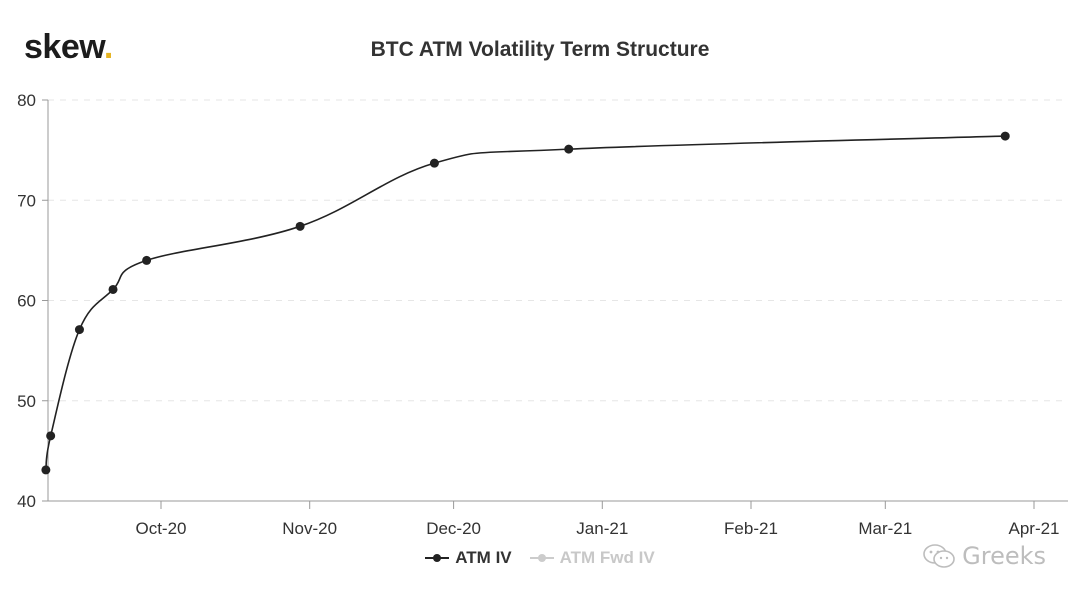 This screenshot has width=1080, height=603. I want to click on watermark: Greeks, so click(984, 556).